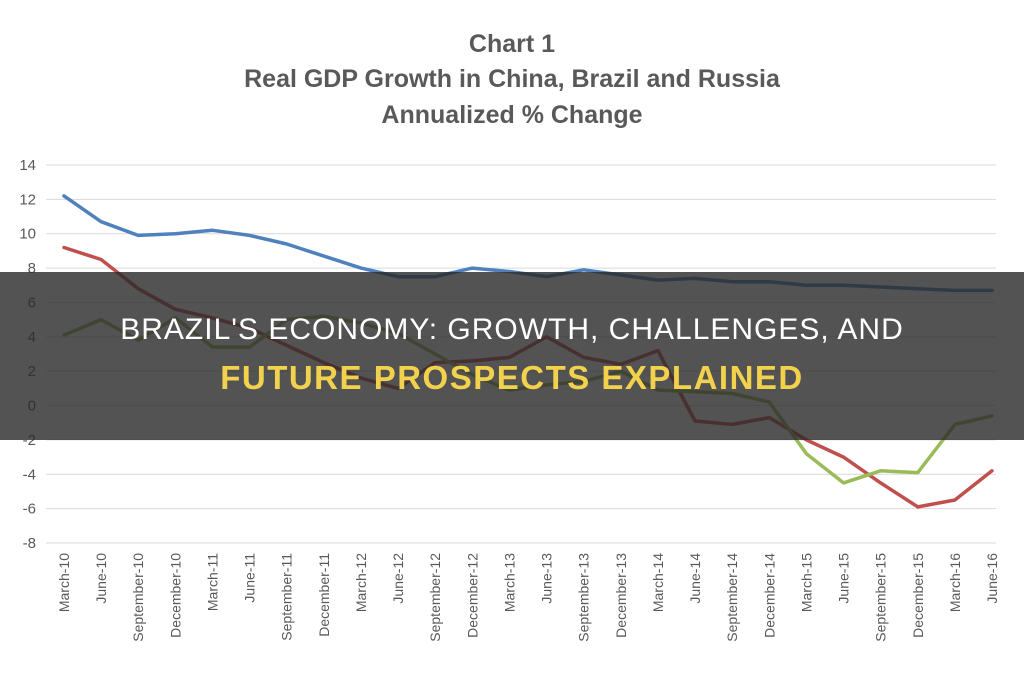 The height and width of the screenshot is (680, 1024). Describe the element at coordinates (955, 582) in the screenshot. I see `x-tick-label: March-16` at that location.